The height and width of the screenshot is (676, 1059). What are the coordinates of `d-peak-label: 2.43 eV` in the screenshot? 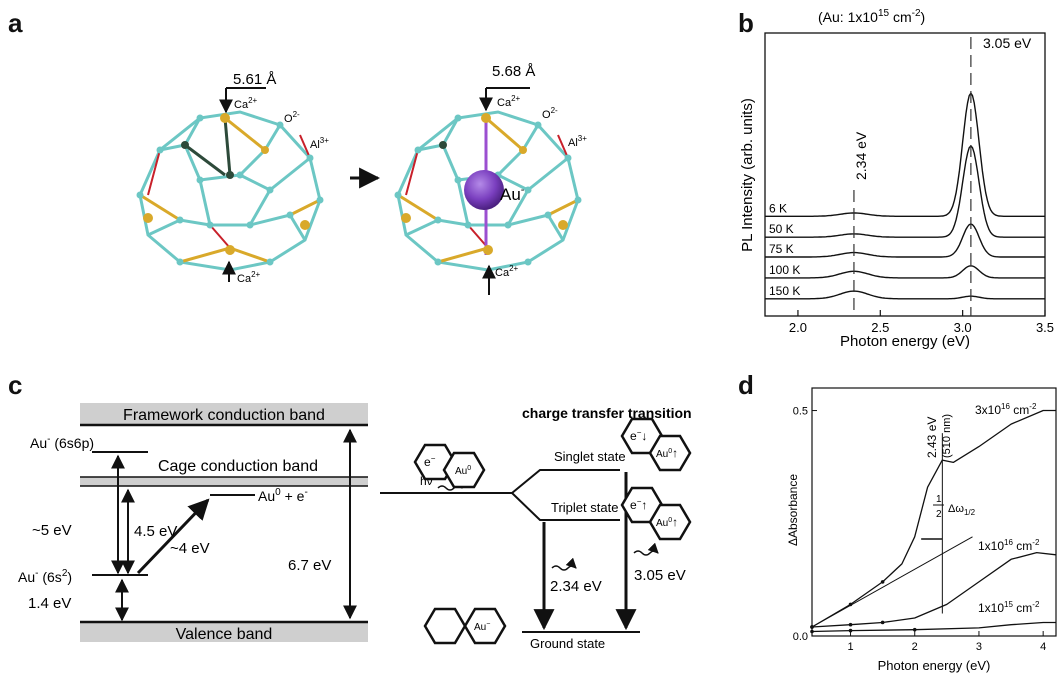 It's located at (932, 437).